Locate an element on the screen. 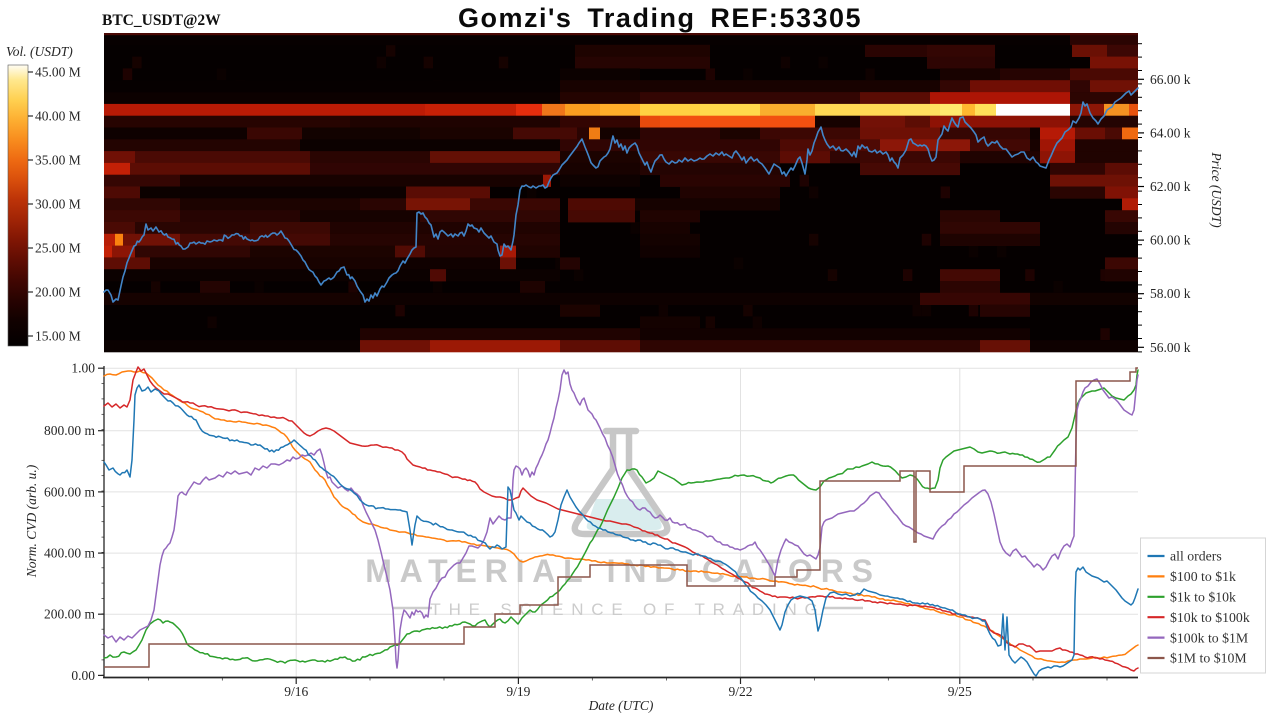 The image size is (1280, 720). svg-text: 9/25 is located at coordinates (960, 691).